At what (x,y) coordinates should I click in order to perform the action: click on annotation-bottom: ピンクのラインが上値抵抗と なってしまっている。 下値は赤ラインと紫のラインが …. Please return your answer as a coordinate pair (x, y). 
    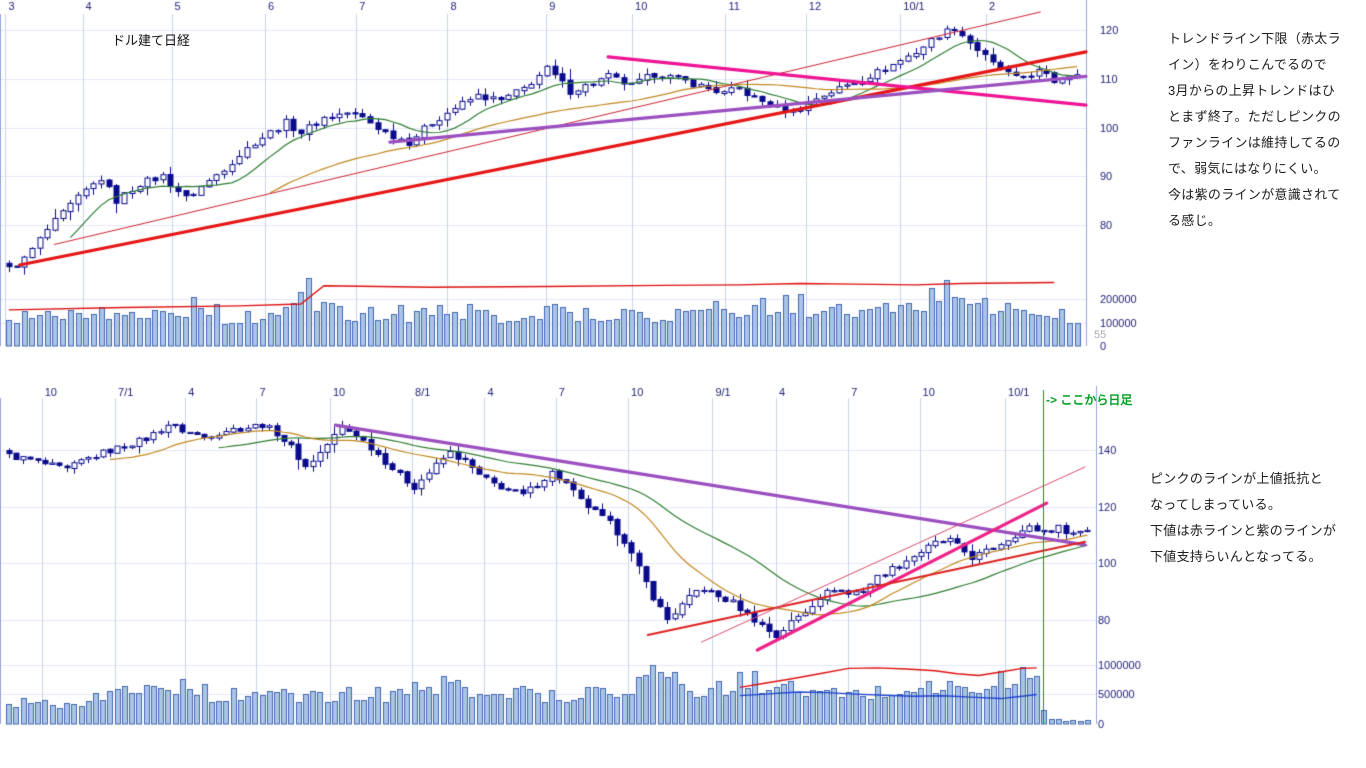
    Looking at the image, I should click on (1243, 517).